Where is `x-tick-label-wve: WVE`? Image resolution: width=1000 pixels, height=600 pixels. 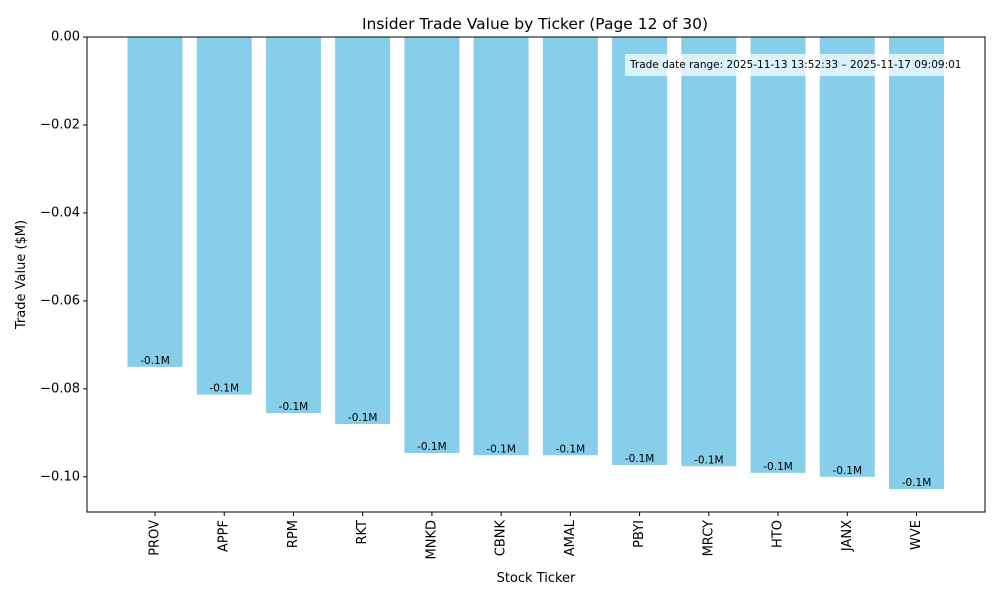
x-tick-label-wve: WVE is located at coordinates (916, 535).